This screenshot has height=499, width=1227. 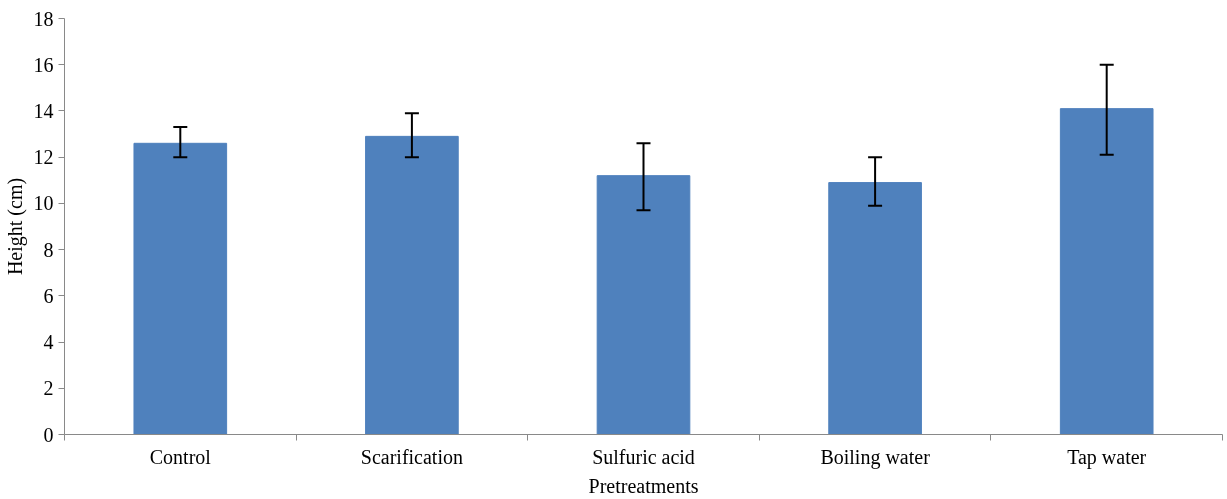 What do you see at coordinates (48, 434) in the screenshot?
I see `y-tick-label: 0` at bounding box center [48, 434].